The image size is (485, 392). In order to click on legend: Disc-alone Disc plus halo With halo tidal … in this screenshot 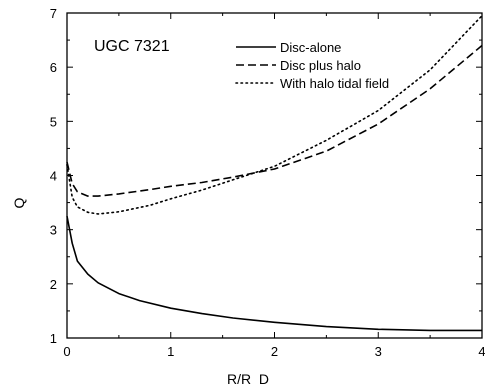, I will do `click(312, 65)`.